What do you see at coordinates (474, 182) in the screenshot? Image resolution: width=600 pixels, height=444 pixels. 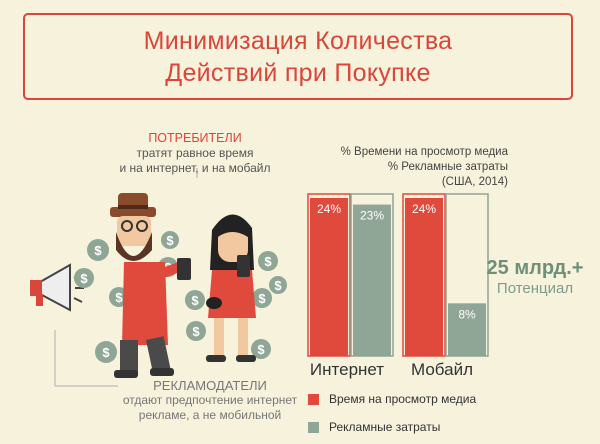 I see `chart-note: (США, 2014)` at bounding box center [474, 182].